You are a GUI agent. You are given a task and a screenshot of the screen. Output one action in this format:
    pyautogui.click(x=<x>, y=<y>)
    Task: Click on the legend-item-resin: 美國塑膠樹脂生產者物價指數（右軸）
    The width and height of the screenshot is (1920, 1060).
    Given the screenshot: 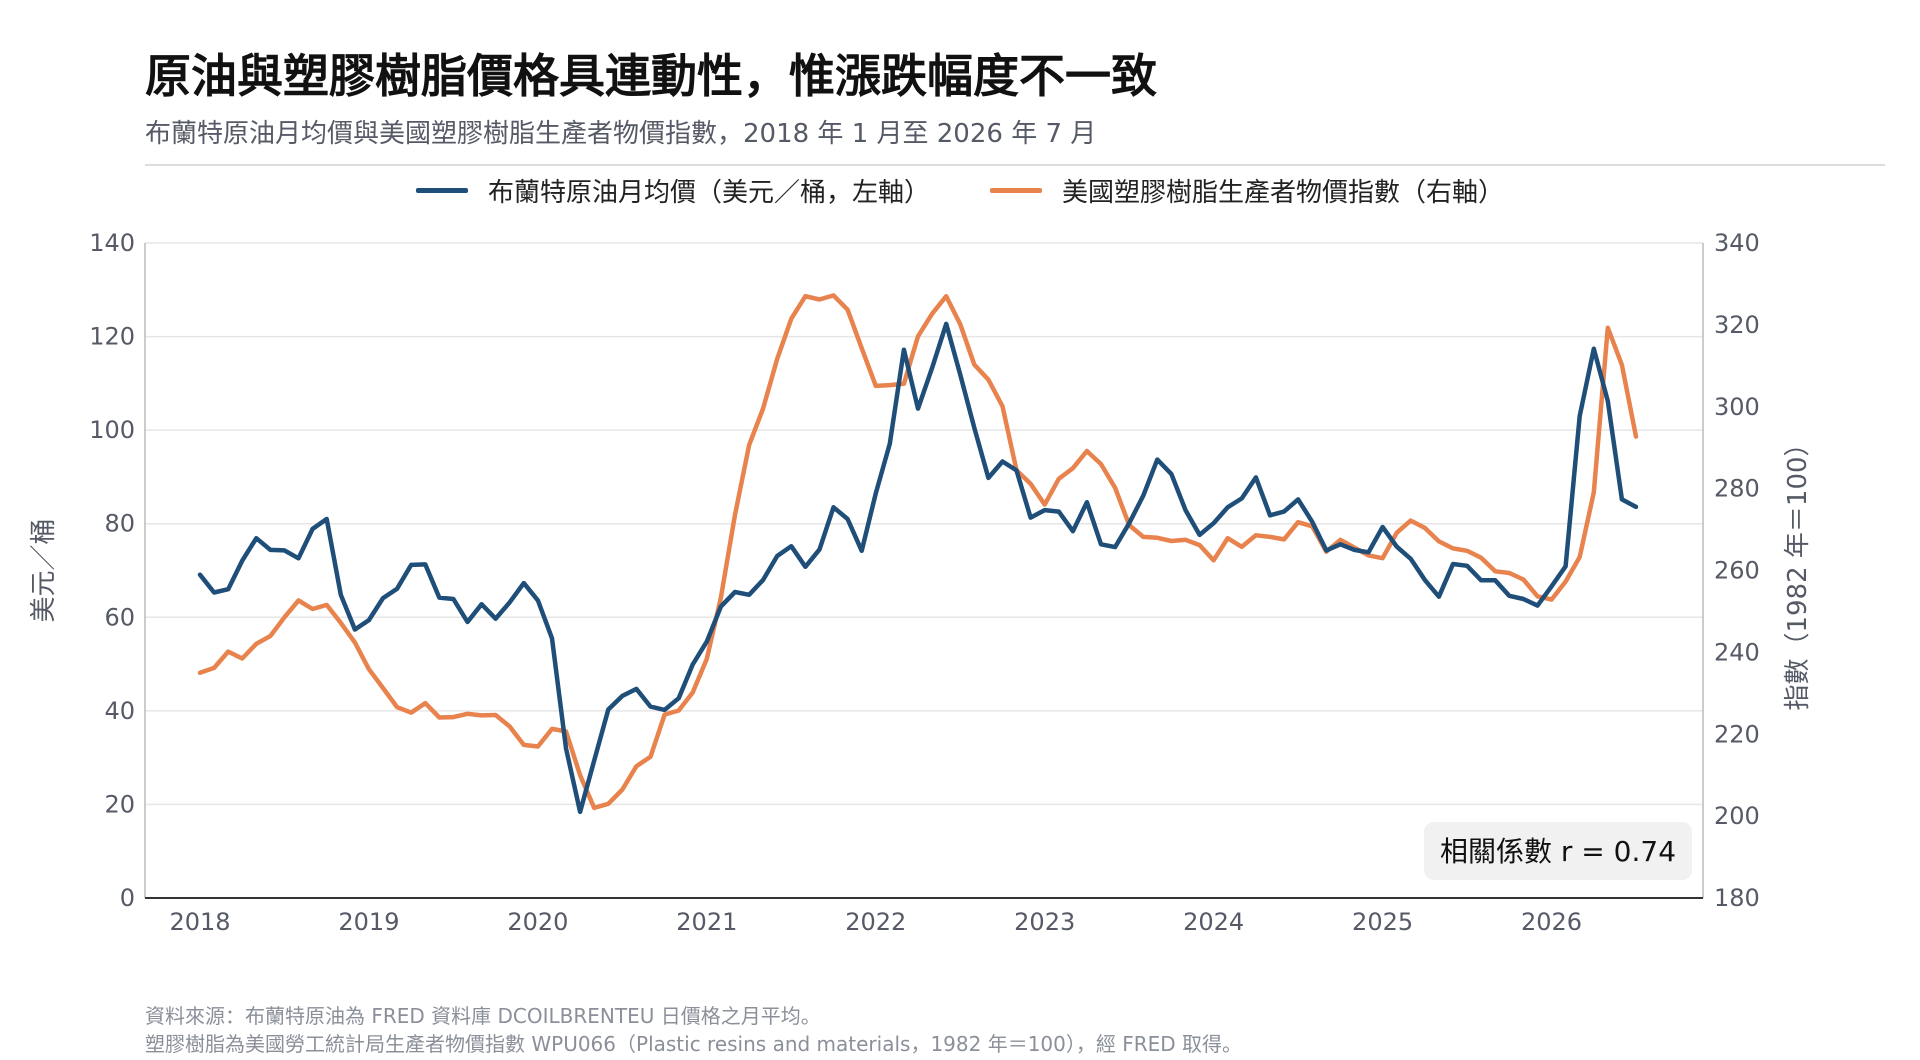 What is the action you would take?
    pyautogui.click(x=1247, y=190)
    